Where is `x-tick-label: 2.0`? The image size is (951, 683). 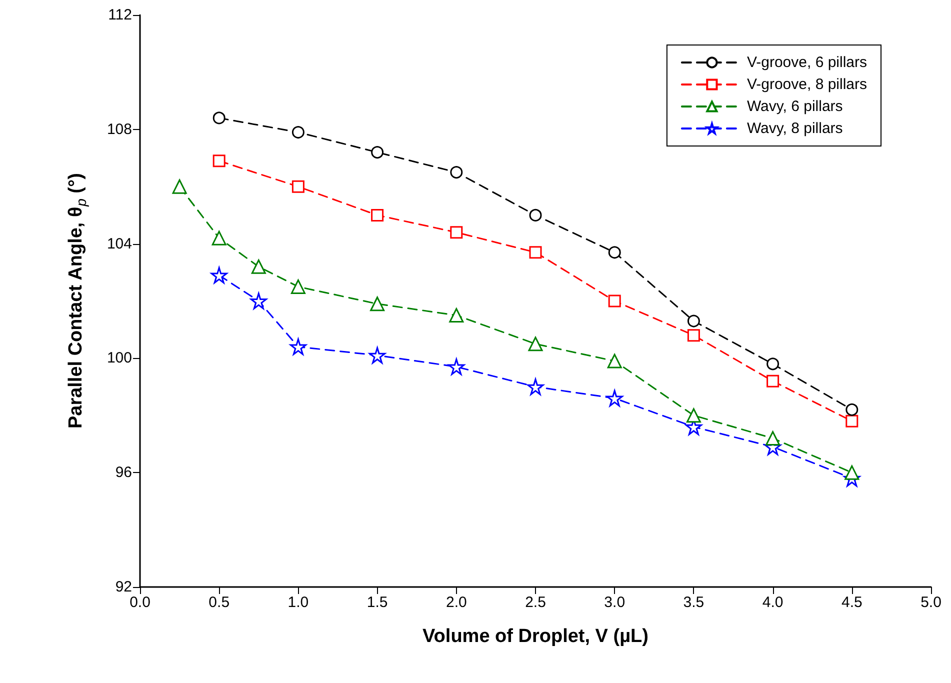
x-tick-label: 2.0 is located at coordinates (456, 602).